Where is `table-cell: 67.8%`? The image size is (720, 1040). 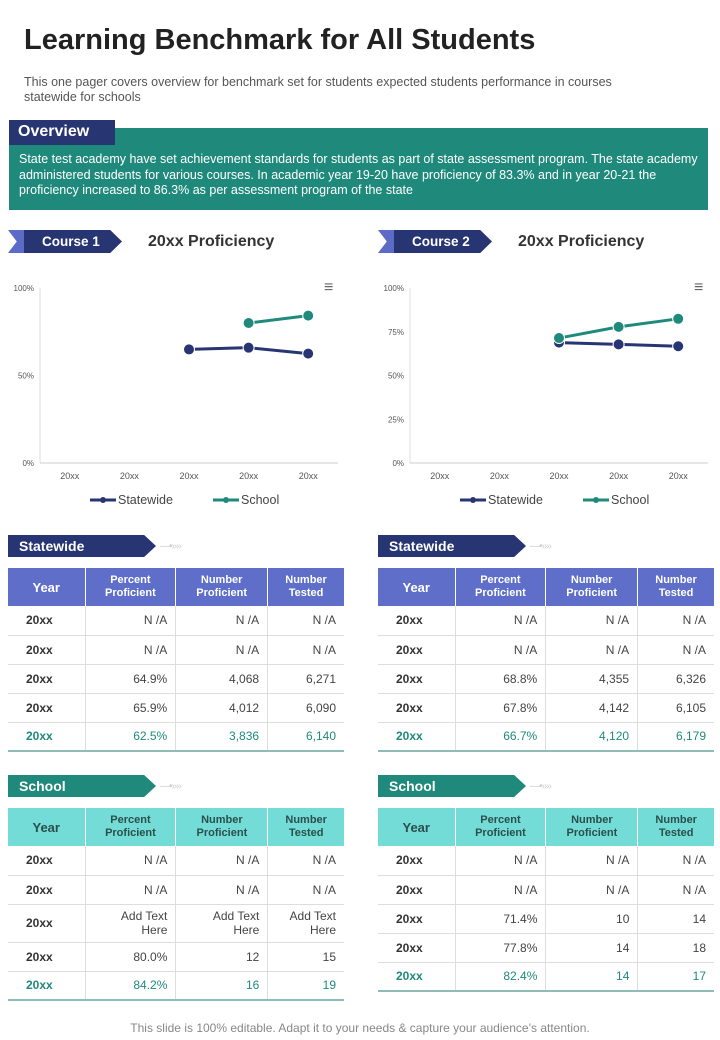 table-cell: 67.8% is located at coordinates (501, 708).